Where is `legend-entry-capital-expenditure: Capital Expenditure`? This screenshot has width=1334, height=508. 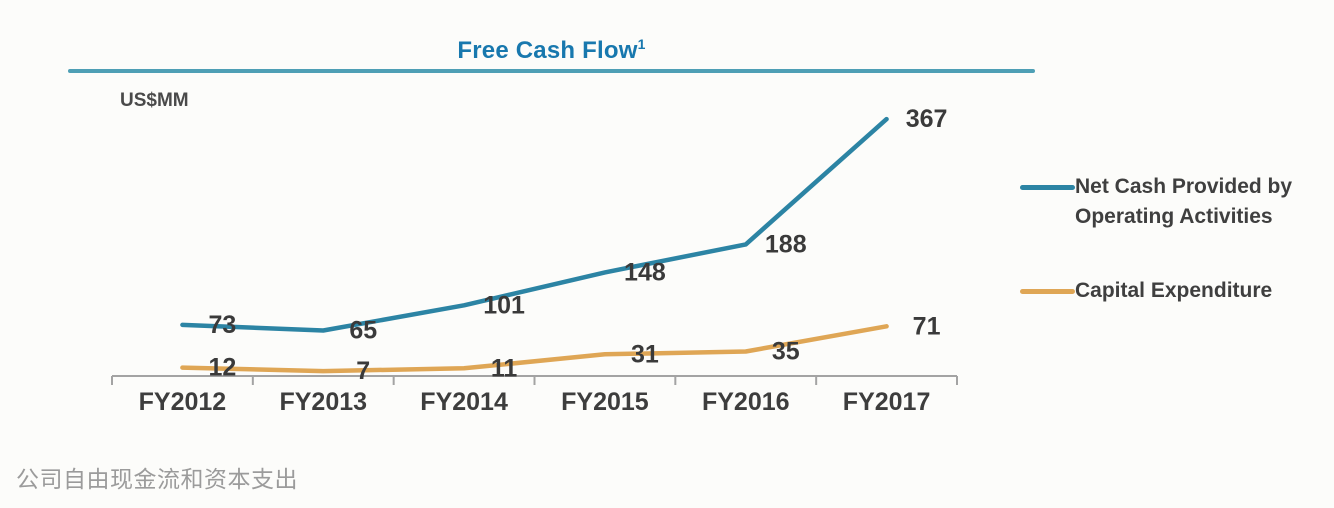 legend-entry-capital-expenditure: Capital Expenditure is located at coordinates (1170, 291).